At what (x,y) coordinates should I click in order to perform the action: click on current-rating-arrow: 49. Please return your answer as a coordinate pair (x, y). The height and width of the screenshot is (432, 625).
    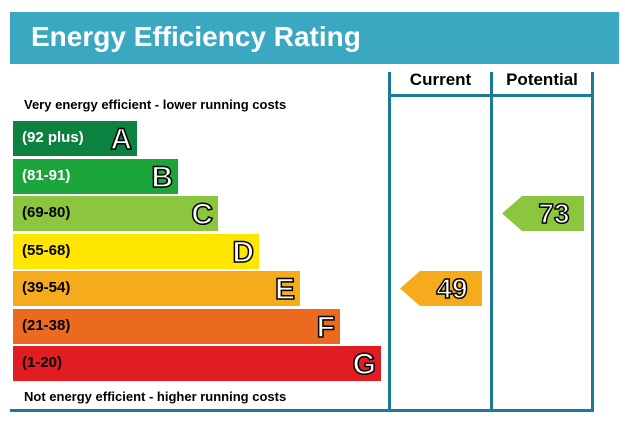
    Looking at the image, I should click on (441, 288).